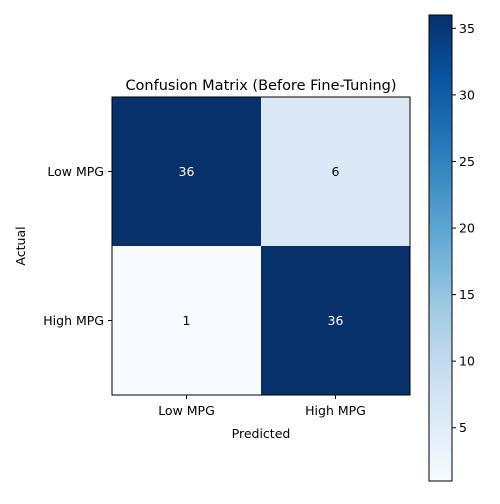  What do you see at coordinates (262, 406) in the screenshot?
I see `x-axis-ticks: Low MPG High MPG` at bounding box center [262, 406].